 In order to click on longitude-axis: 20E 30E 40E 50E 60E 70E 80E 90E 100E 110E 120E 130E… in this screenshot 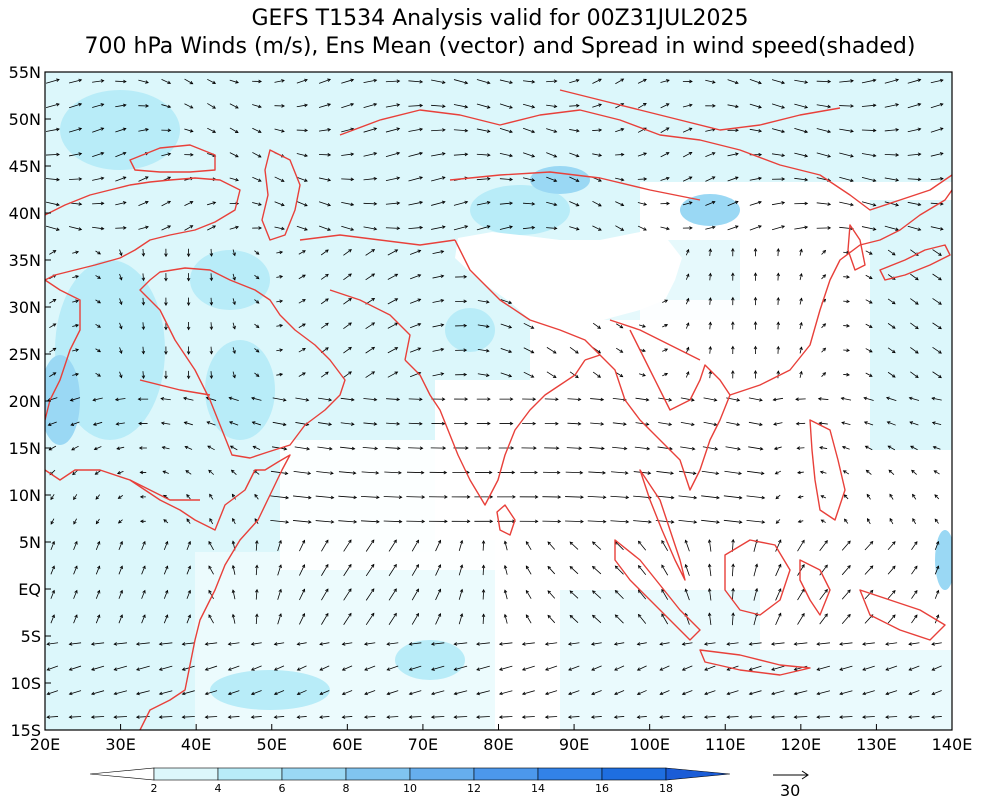, I will do `click(501, 739)`.